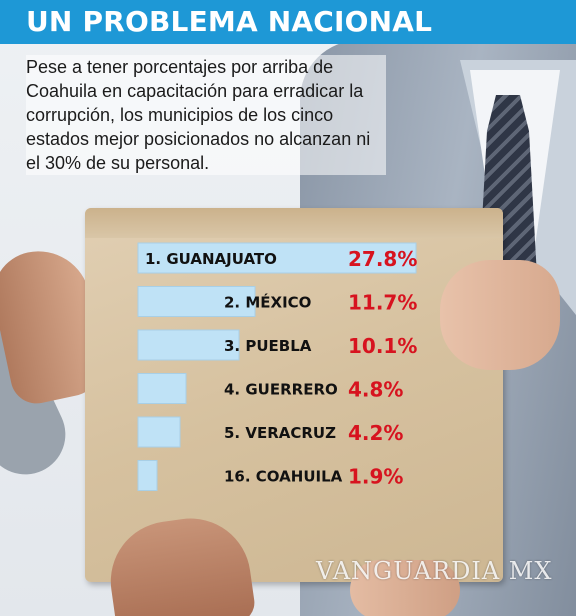 The width and height of the screenshot is (576, 616). What do you see at coordinates (405, 588) in the screenshot?
I see `background-photo-hand-lower-right` at bounding box center [405, 588].